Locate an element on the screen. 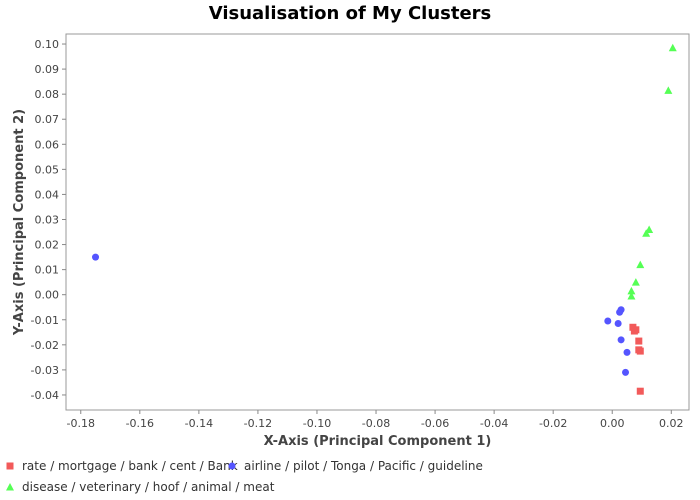 The height and width of the screenshot is (500, 700). y-tick-label: 0.06 is located at coordinates (47, 144).